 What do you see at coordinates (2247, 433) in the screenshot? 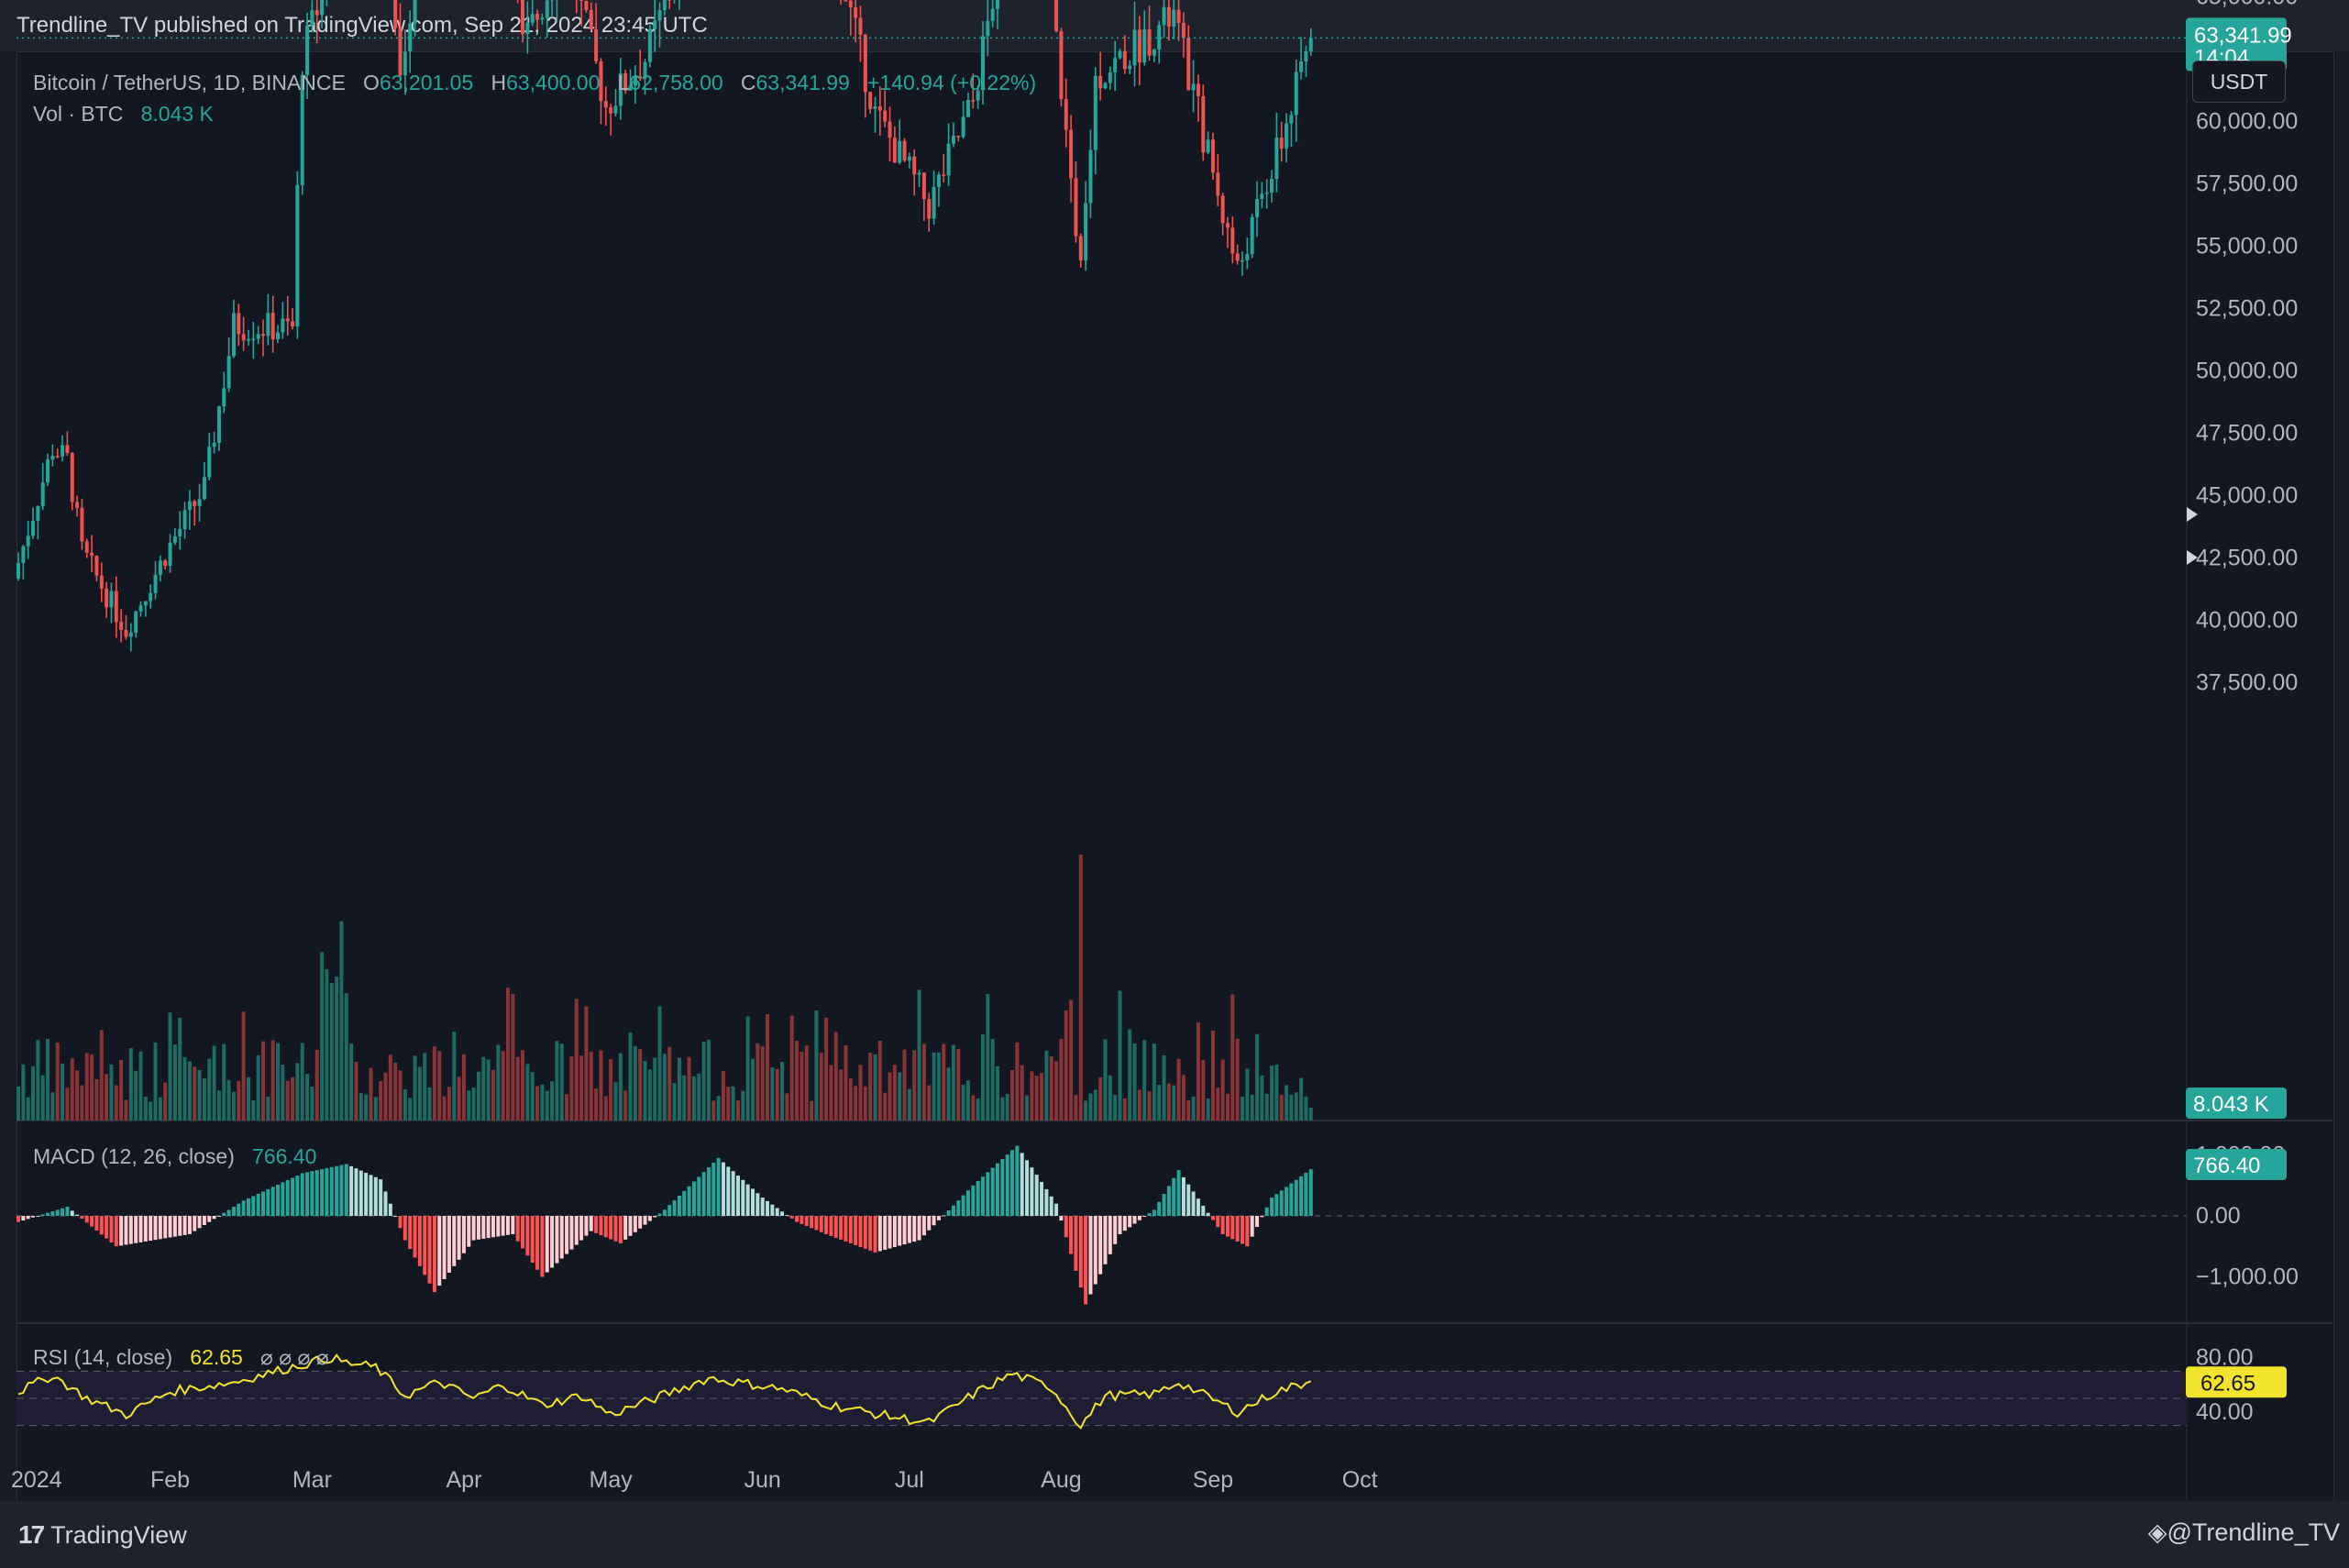
I see `price-tick-label: 47,500.00` at bounding box center [2247, 433].